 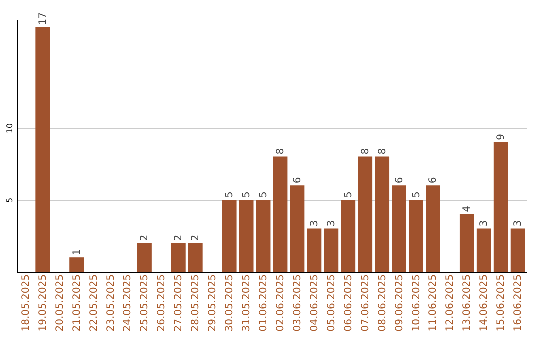 I want to click on x-tick-label: 14.06.2025, so click(x=484, y=303).